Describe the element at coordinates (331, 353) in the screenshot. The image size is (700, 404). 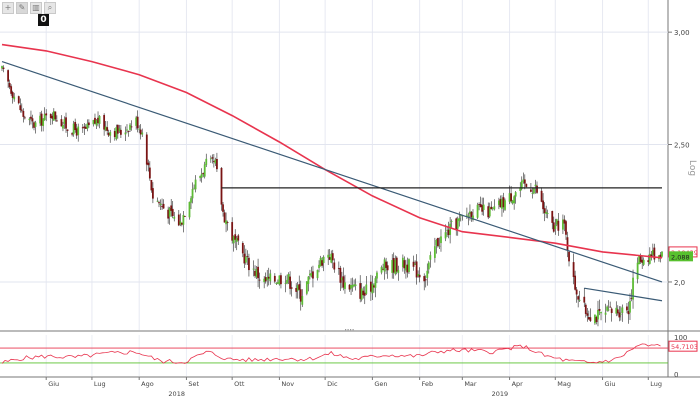
I see `oscillator-line` at that location.